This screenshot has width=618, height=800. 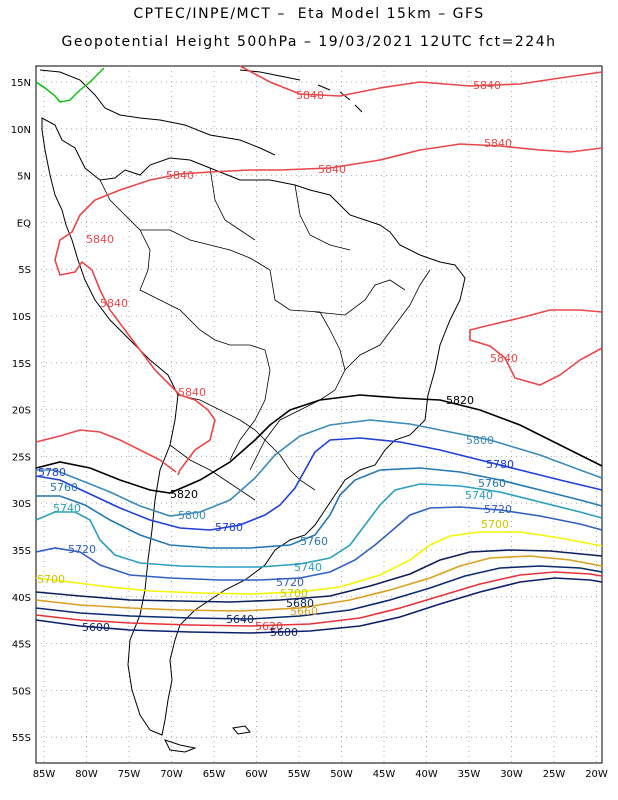 I want to click on contour-5840-north, so click(x=421, y=81).